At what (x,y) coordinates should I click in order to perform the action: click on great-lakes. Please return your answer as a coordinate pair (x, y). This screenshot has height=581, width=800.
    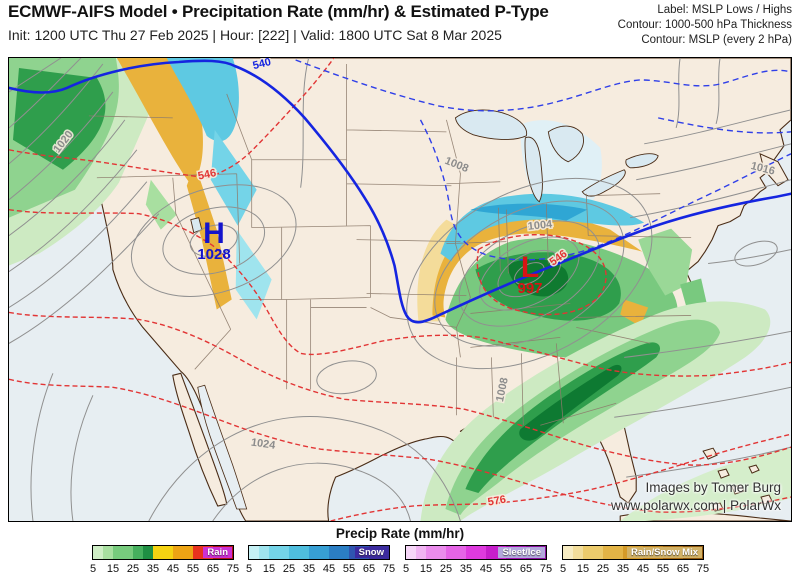
    Looking at the image, I should click on (424, 171).